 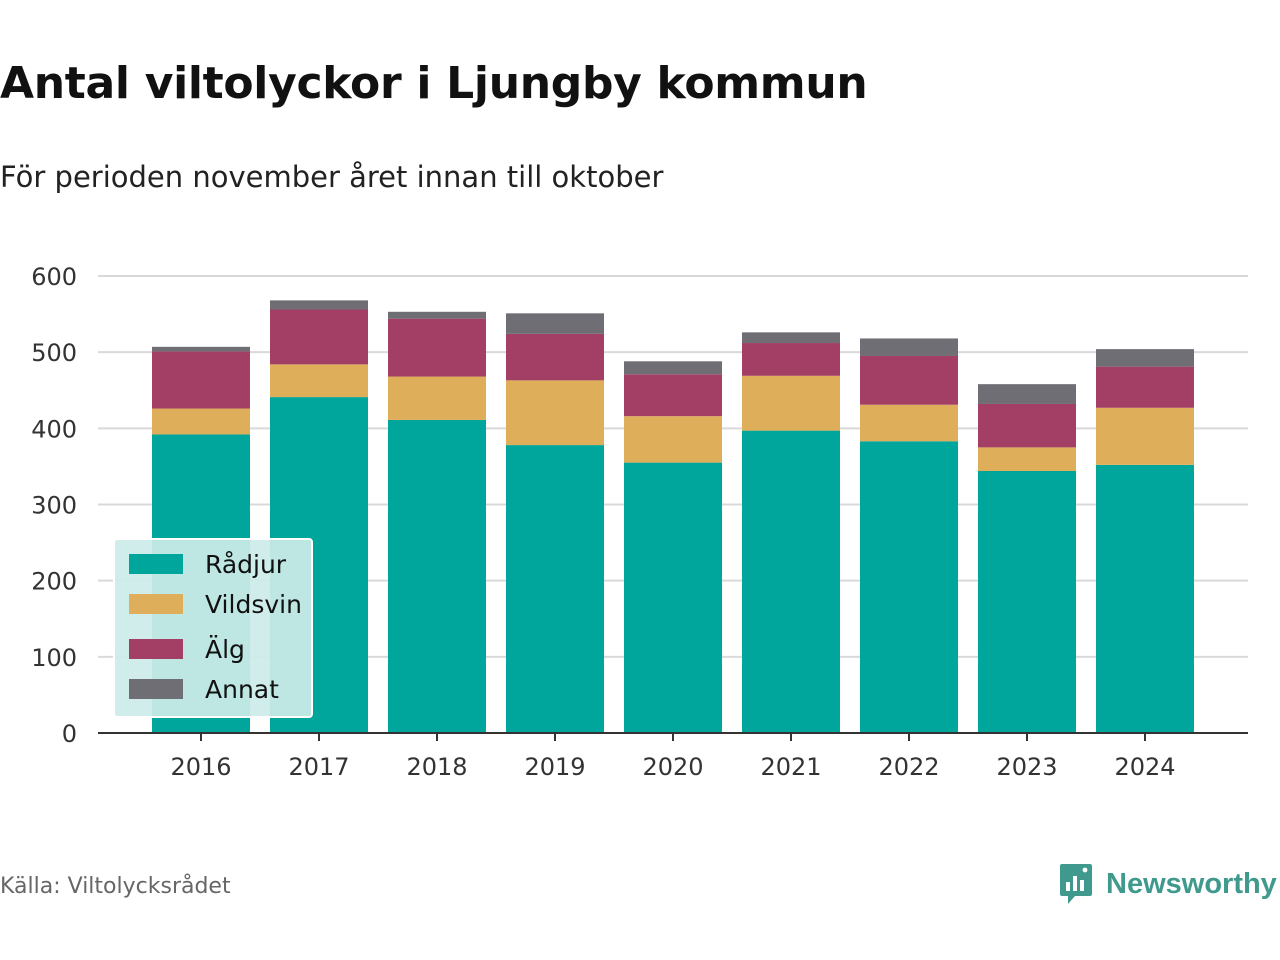 What do you see at coordinates (1145, 358) in the screenshot?
I see `bar-2024-annat` at bounding box center [1145, 358].